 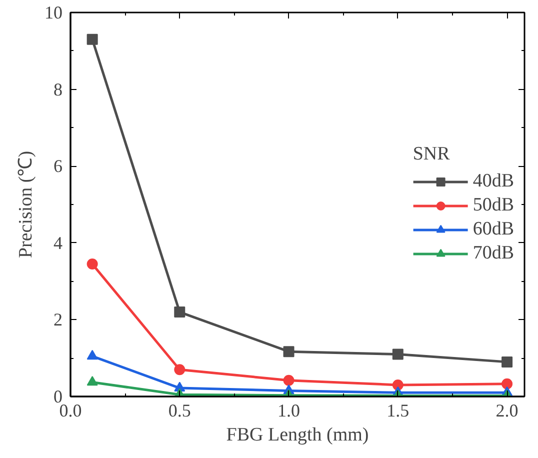 What do you see at coordinates (53, 12) in the screenshot?
I see `y-tick-label: 10` at bounding box center [53, 12].